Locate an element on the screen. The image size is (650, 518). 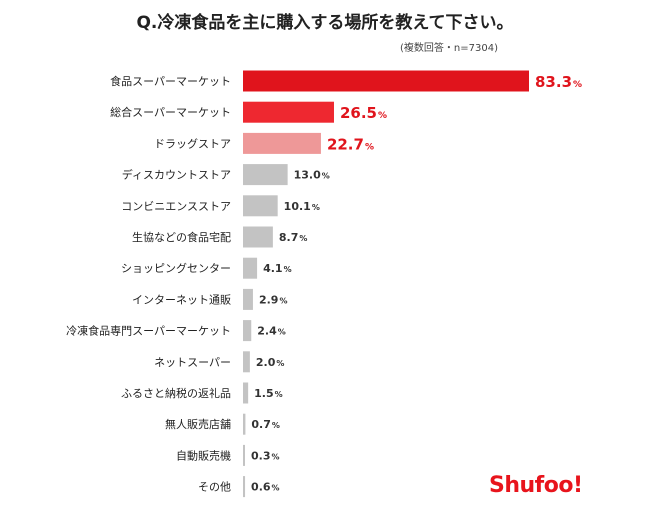
value-label: 22.7% is located at coordinates (350, 144).